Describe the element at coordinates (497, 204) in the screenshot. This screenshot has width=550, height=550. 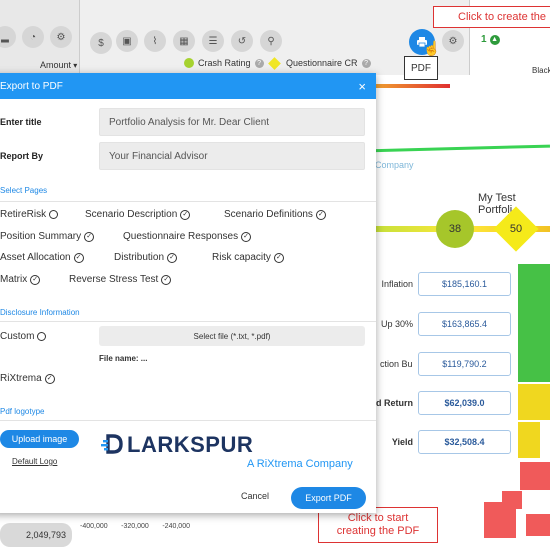
I see `chart-title: My Test Portfoli` at that location.